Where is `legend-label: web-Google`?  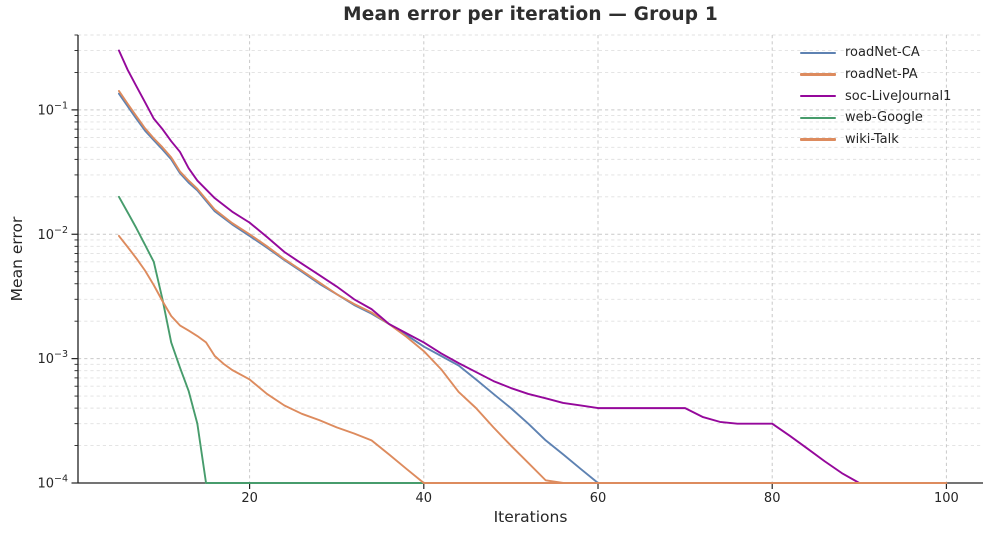 legend-label: web-Google is located at coordinates (884, 118).